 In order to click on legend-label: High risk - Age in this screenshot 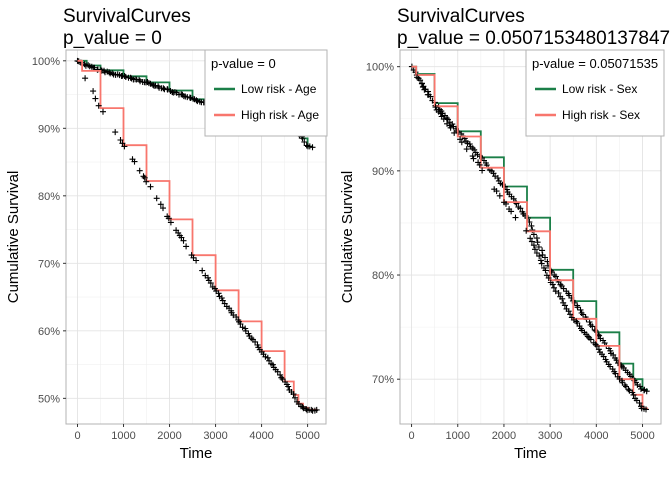, I will do `click(280, 115)`.